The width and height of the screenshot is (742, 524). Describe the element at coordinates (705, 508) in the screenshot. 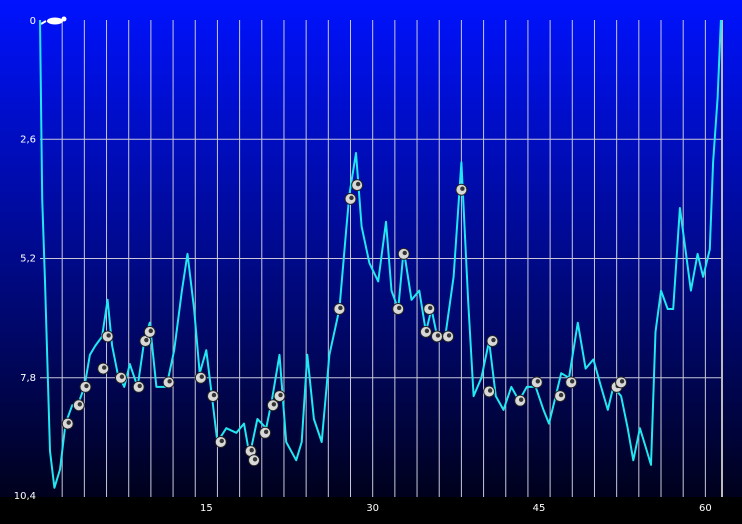

I see `x-tick-label: 60` at that location.